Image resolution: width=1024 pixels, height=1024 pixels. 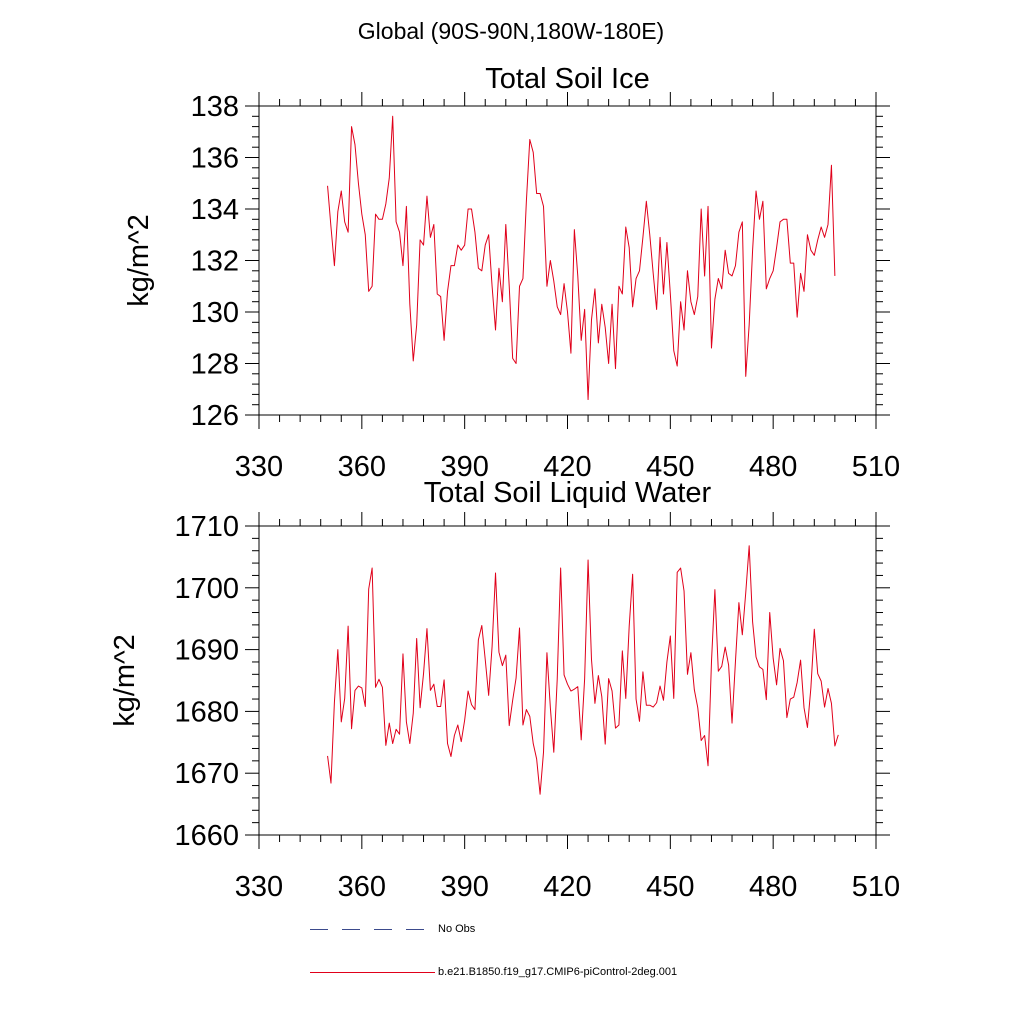 I want to click on y-tick-label: 136, so click(x=215, y=159).